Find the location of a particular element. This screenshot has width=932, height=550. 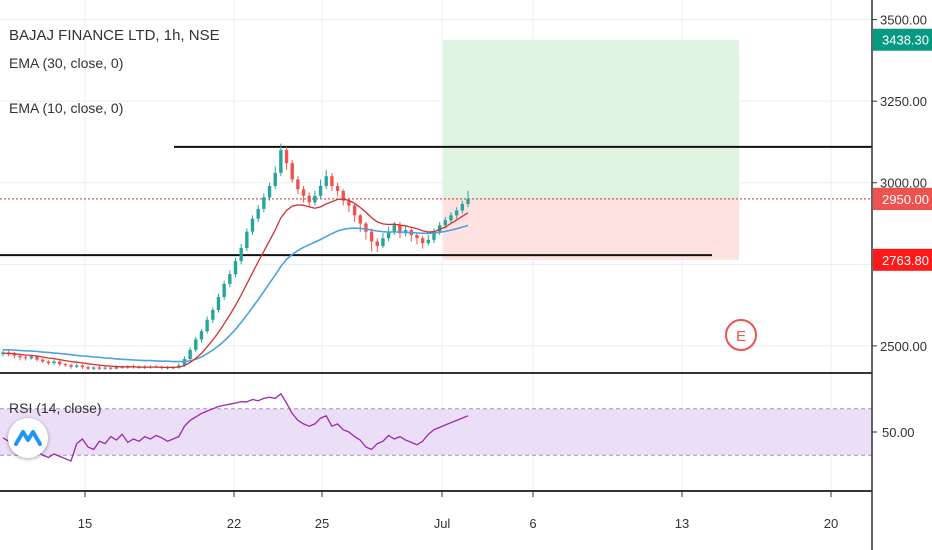

time-tick-label: 13 is located at coordinates (682, 523).